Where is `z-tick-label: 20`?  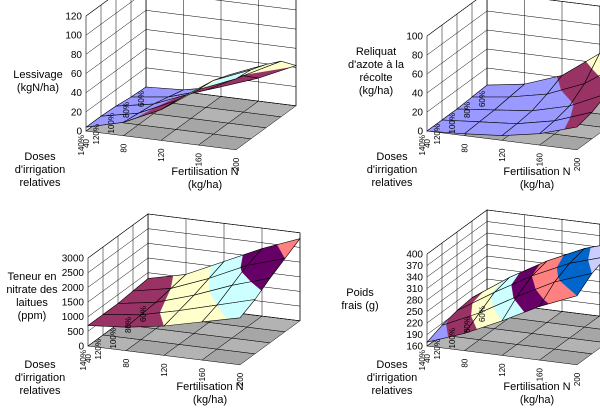
z-tick-label: 20 is located at coordinates (77, 112).